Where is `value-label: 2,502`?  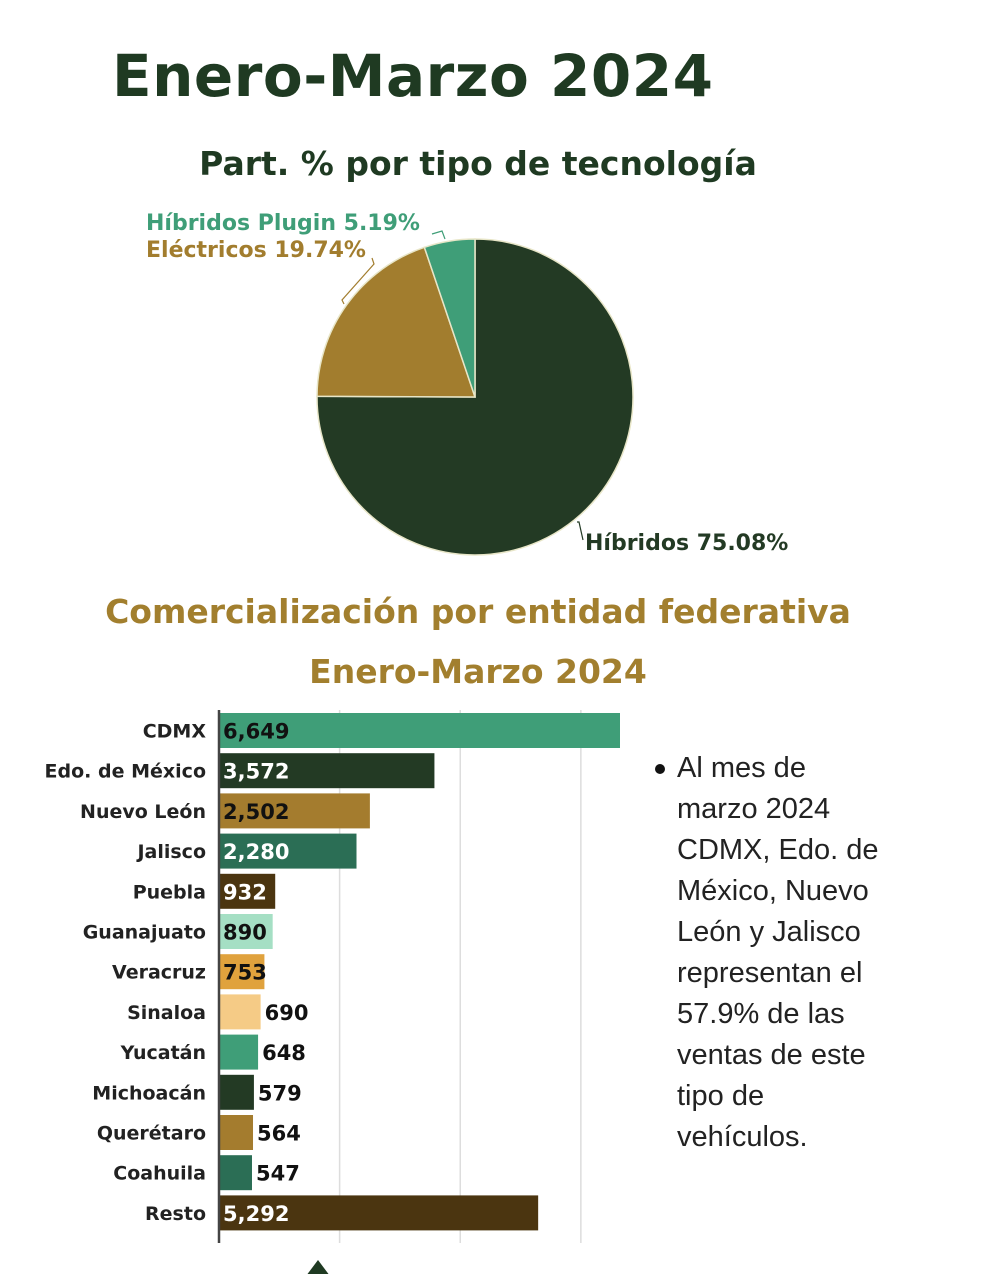
value-label: 2,502 is located at coordinates (256, 812).